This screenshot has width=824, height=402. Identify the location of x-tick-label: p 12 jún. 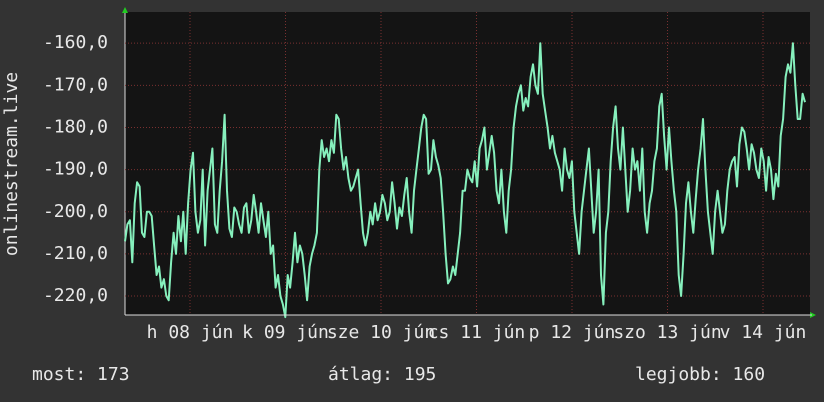
(572, 332).